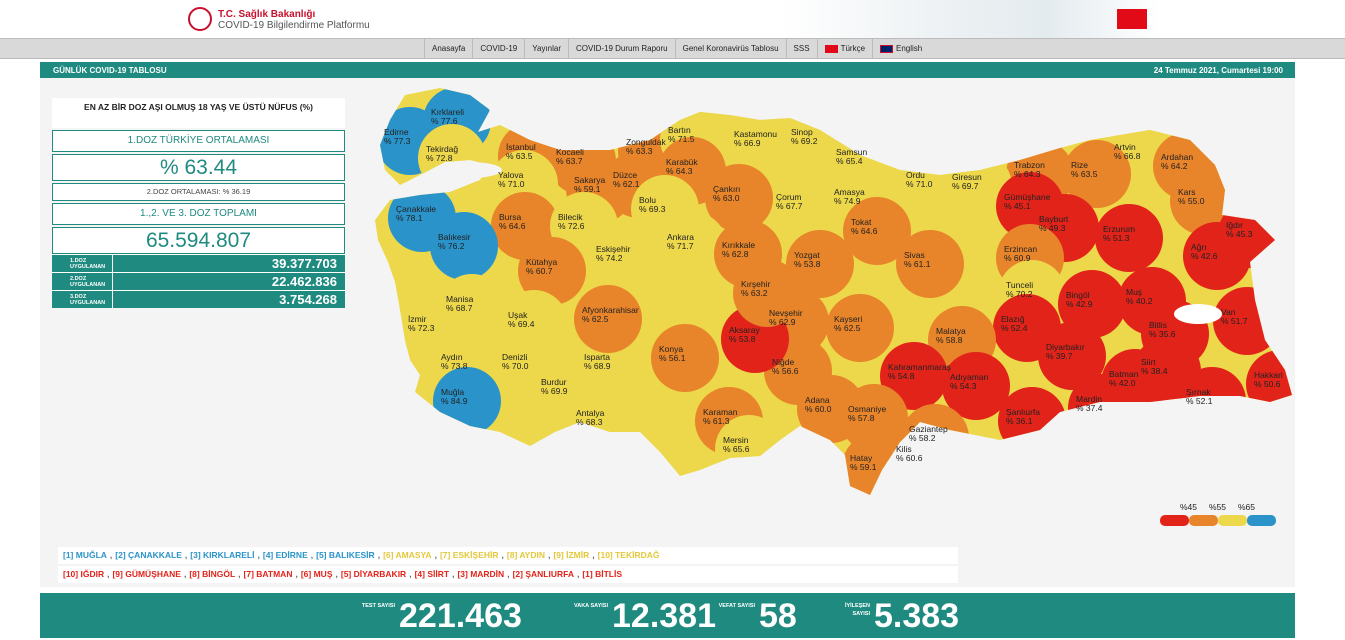 The image size is (1345, 640). What do you see at coordinates (1158, 325) in the screenshot?
I see `province-name: Bitlis` at bounding box center [1158, 325].